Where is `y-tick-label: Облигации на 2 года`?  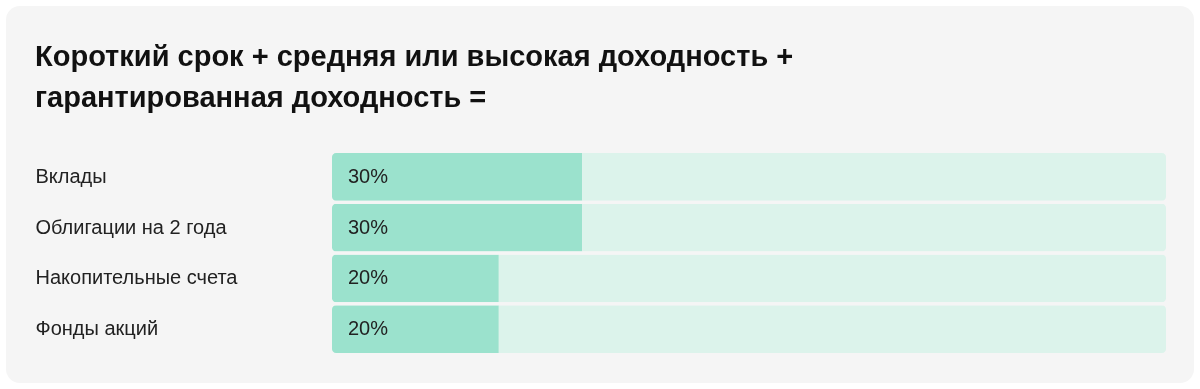 y-tick-label: Облигации на 2 года is located at coordinates (131, 226).